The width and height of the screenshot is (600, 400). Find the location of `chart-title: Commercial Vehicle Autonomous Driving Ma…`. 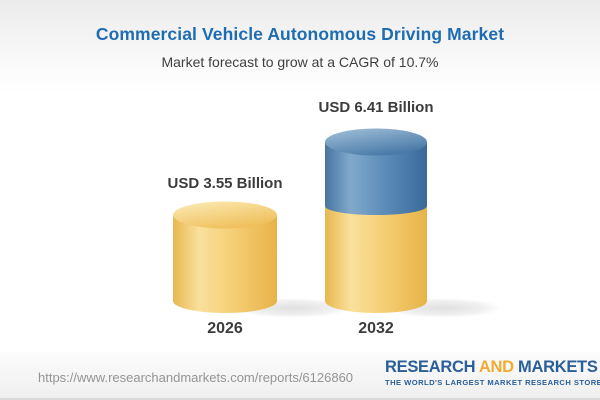

chart-title: Commercial Vehicle Autonomous Driving Ma… is located at coordinates (300, 34).